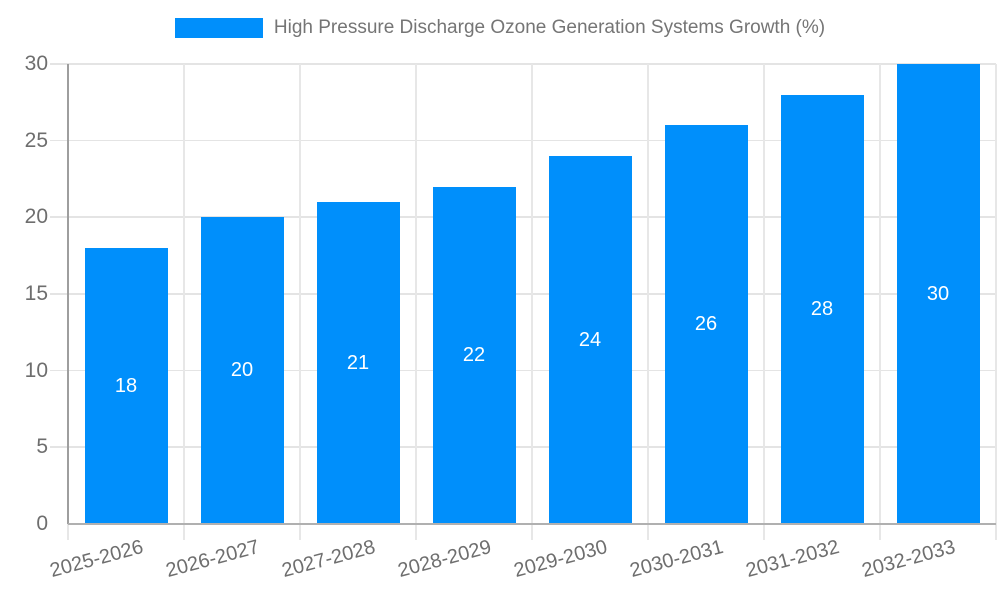 Image resolution: width=1000 pixels, height=600 pixels. I want to click on bar: 20, so click(242, 370).